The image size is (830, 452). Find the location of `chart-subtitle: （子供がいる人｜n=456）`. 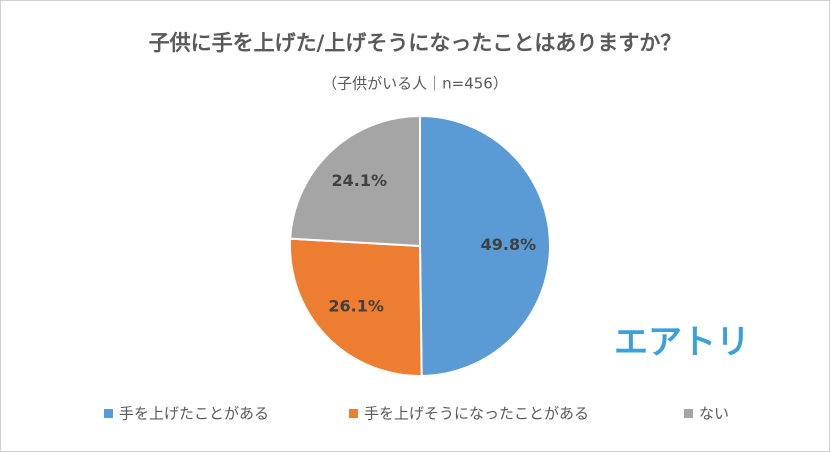

chart-subtitle: （子供がいる人｜n=456） is located at coordinates (415, 84).